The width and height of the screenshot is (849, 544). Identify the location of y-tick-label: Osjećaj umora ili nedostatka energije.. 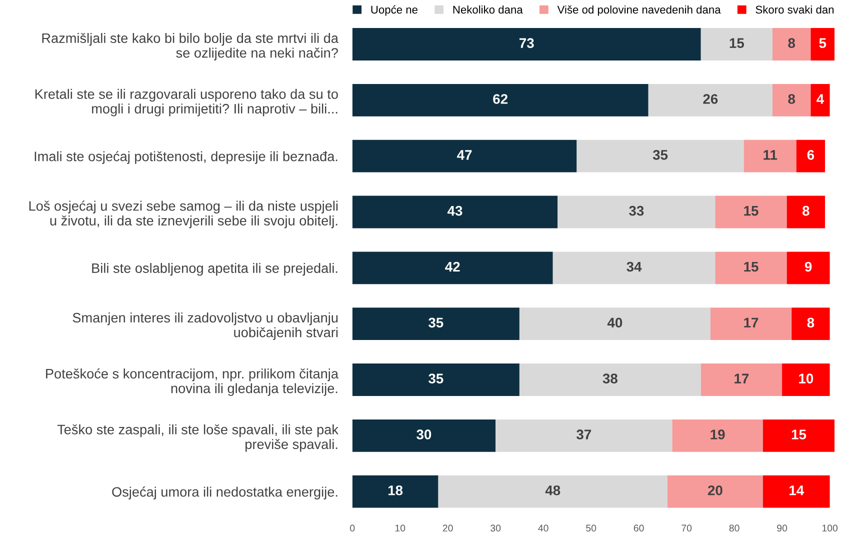
(225, 493).